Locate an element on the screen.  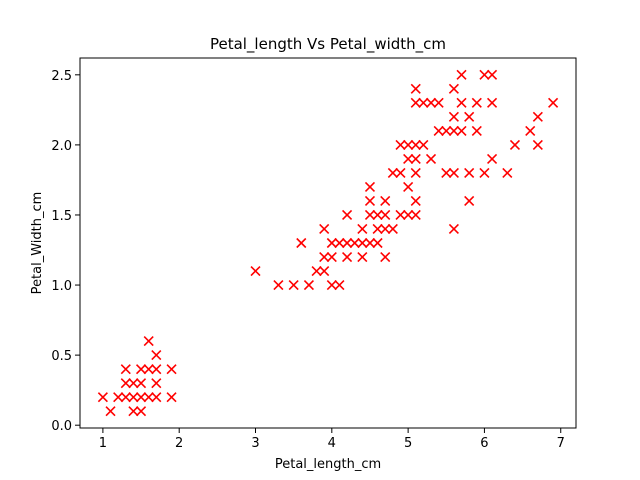
y-tick-label: 2.0 is located at coordinates (61, 146).